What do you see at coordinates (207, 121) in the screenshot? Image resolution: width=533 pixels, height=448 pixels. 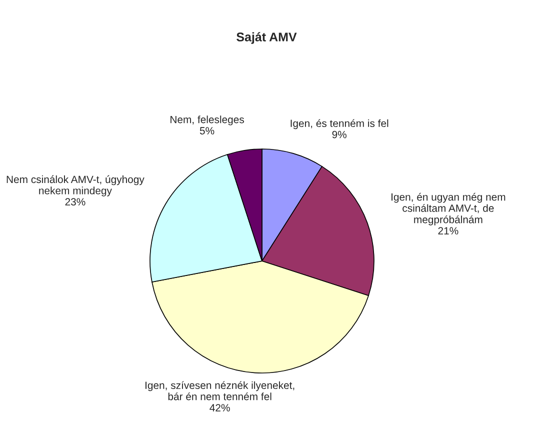 I see `slice-label: Nem, felesleges` at bounding box center [207, 121].